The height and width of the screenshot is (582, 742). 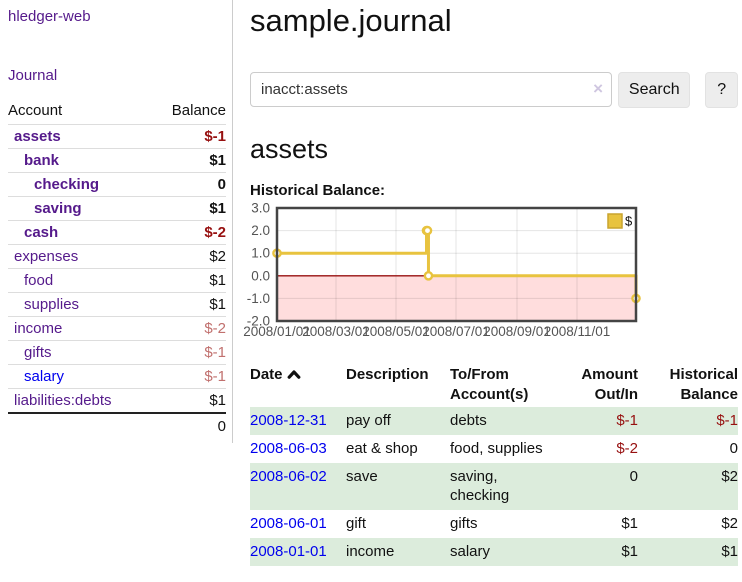 What do you see at coordinates (80, 160) in the screenshot?
I see `account-name-cell: bank` at bounding box center [80, 160].